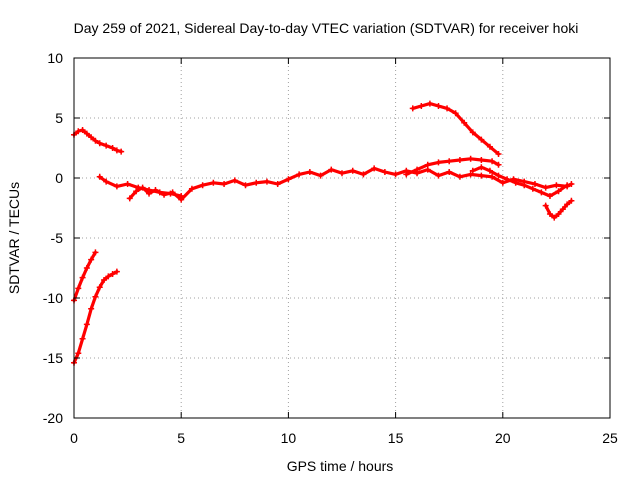  Describe the element at coordinates (59, 118) in the screenshot. I see `y-tick-label: 5` at that location.